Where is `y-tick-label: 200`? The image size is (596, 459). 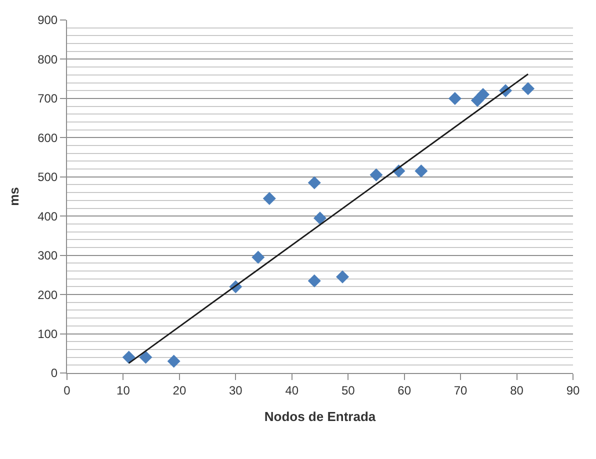
y-tick-label: 200 is located at coordinates (48, 295).